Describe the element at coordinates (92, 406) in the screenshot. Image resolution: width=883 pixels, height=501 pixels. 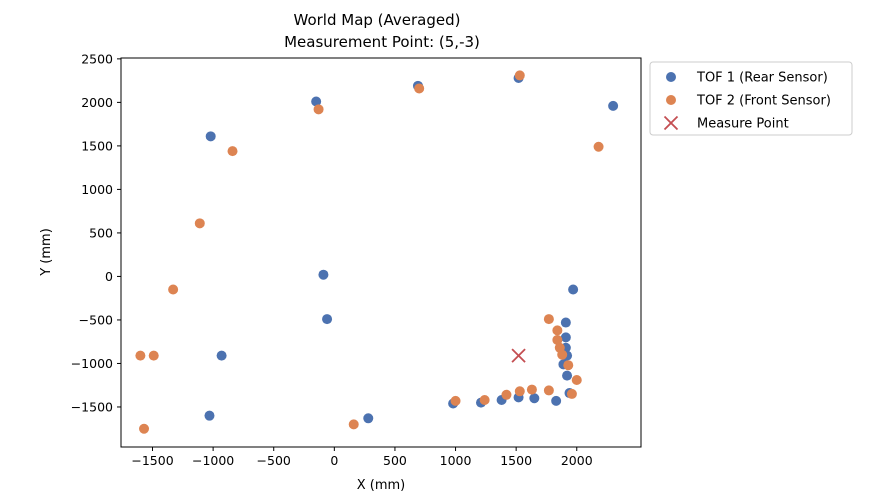
I see `y-tick-label: −1500` at that location.